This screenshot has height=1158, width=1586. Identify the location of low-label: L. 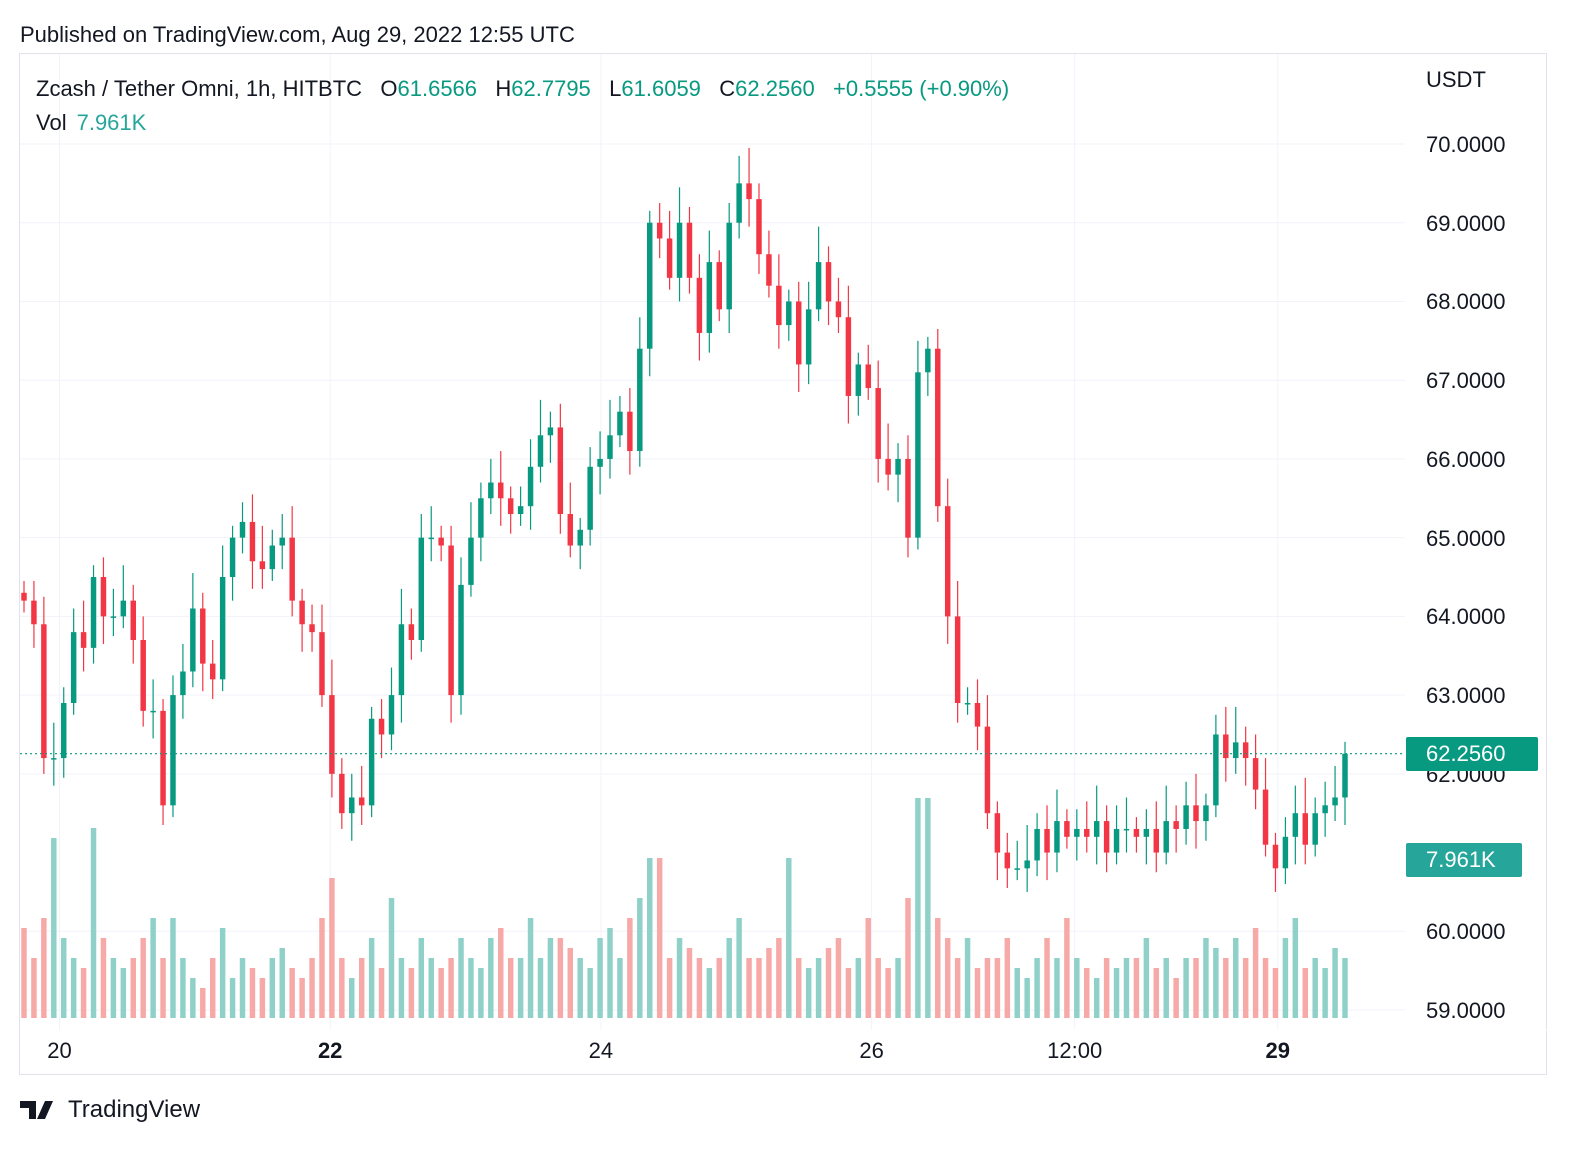
(615, 88).